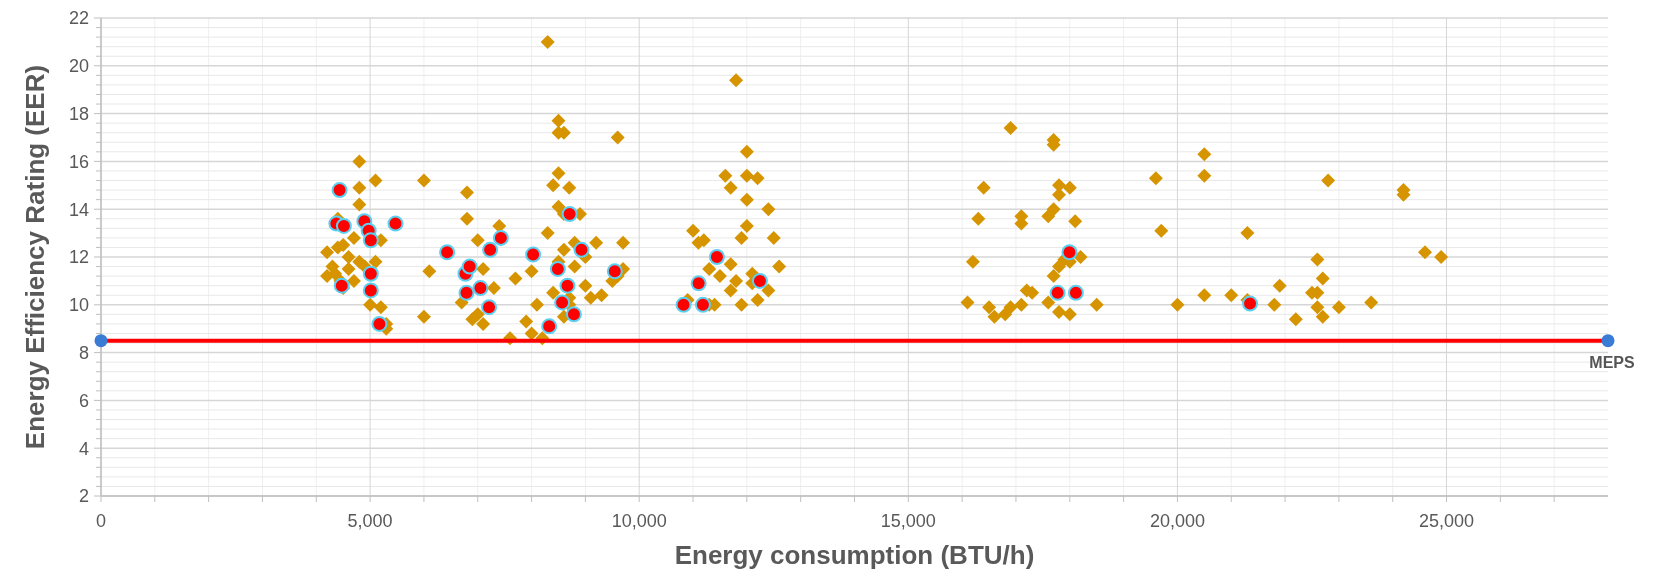  What do you see at coordinates (78, 305) in the screenshot?
I see `y-tick-label: 10` at bounding box center [78, 305].